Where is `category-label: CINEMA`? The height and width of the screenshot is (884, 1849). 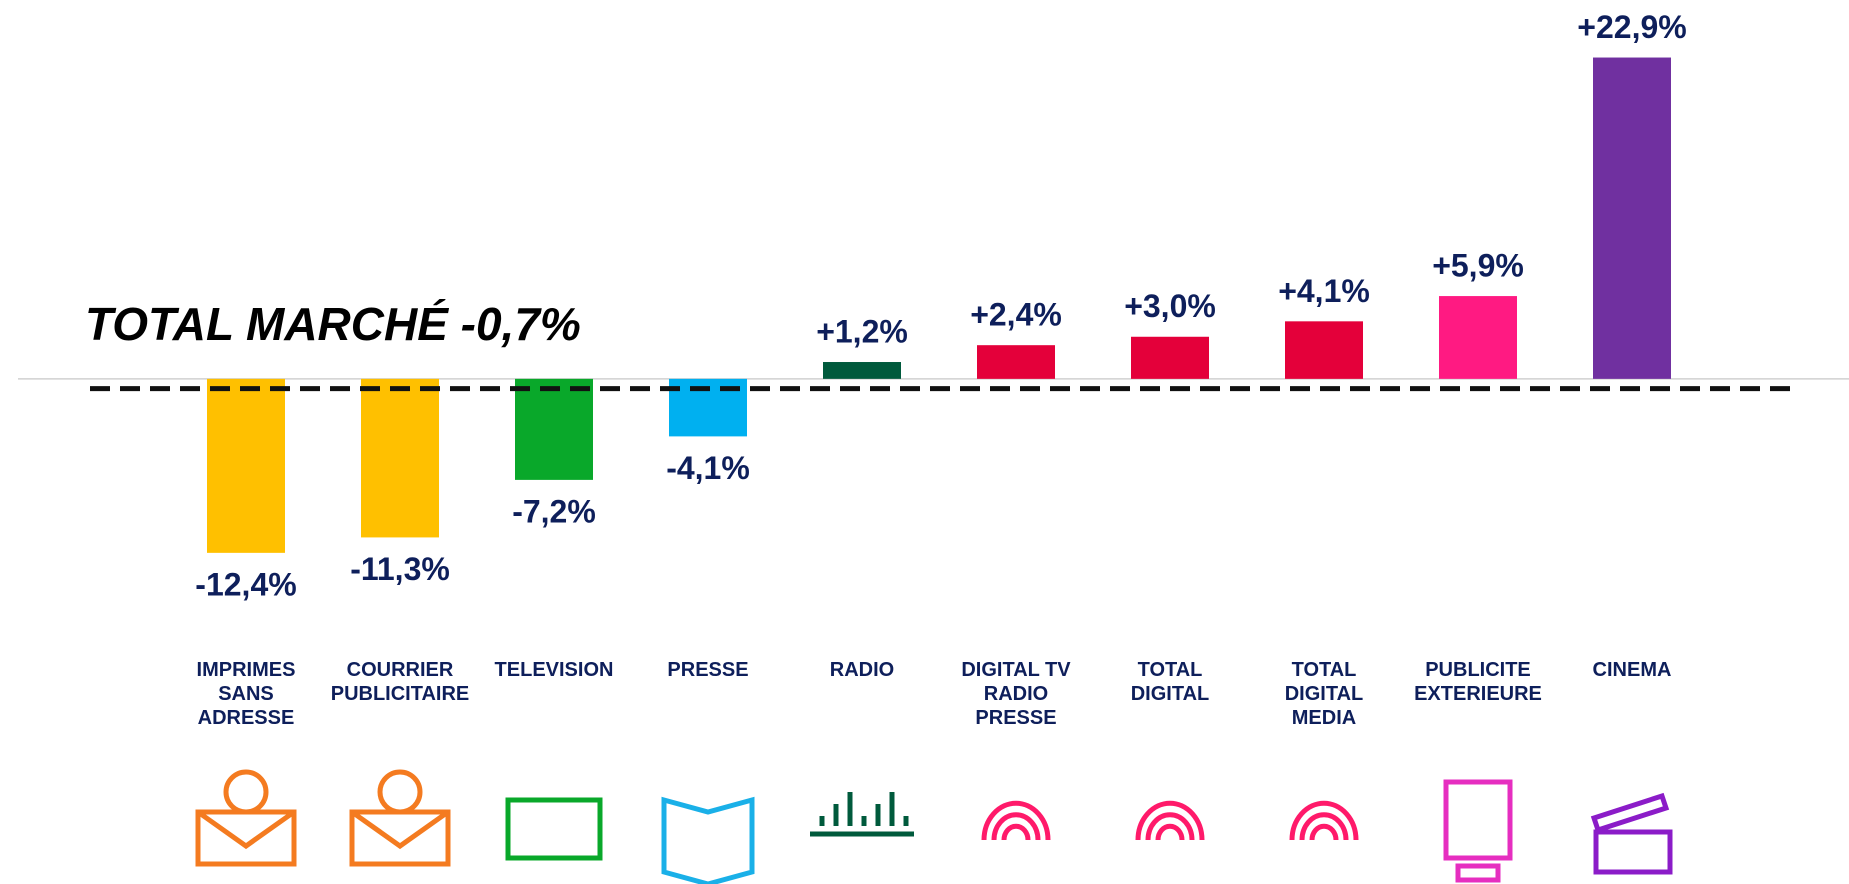
category-label: CINEMA is located at coordinates (1632, 670).